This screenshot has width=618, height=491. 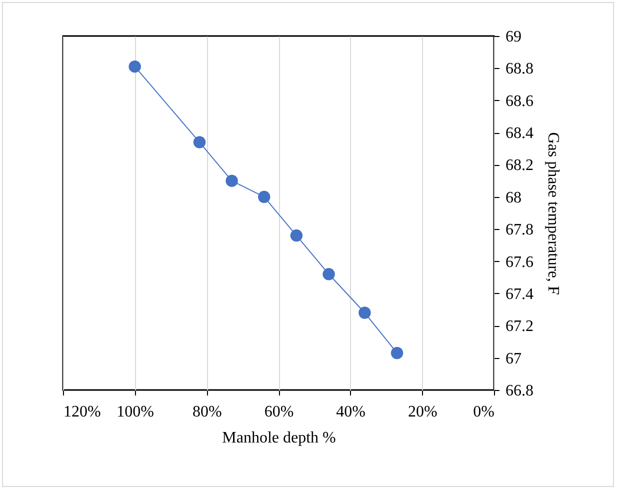 I want to click on x-tick-label: 40%, so click(x=351, y=412).